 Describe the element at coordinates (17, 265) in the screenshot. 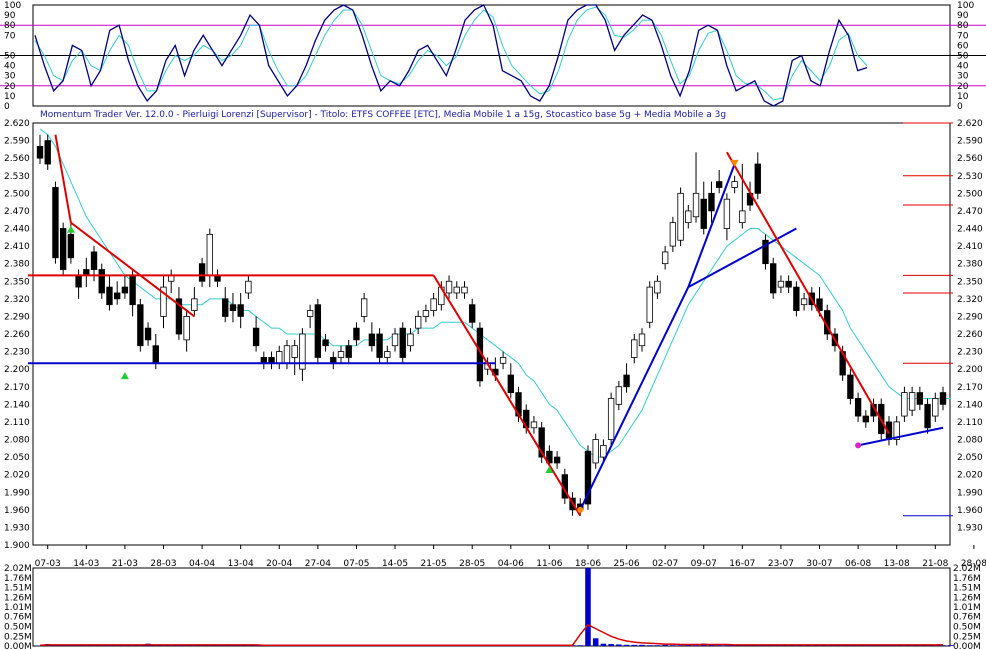

I see `price-left-tick: 2.380` at that location.